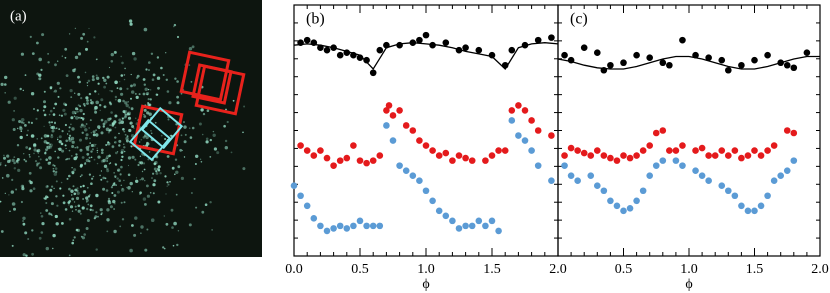 Image resolution: width=830 pixels, height=293 pixels. What do you see at coordinates (755, 269) in the screenshot?
I see `x-tick-label: 1.5` at bounding box center [755, 269].